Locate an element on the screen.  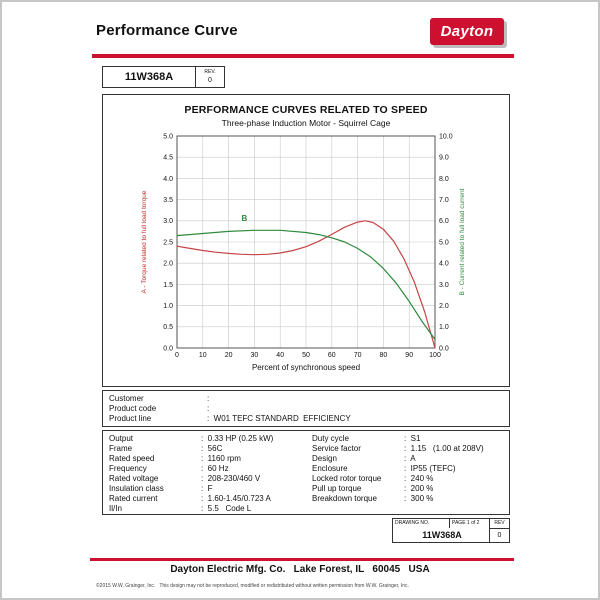
info-value: : W01 TEFC STANDARD EFFICIENCY is located at coordinates (279, 418).